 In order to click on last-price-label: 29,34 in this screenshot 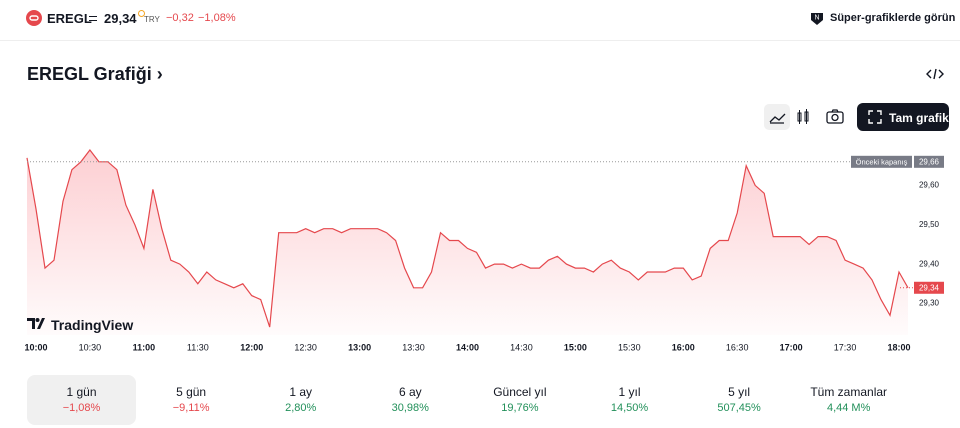, I will do `click(929, 287)`.